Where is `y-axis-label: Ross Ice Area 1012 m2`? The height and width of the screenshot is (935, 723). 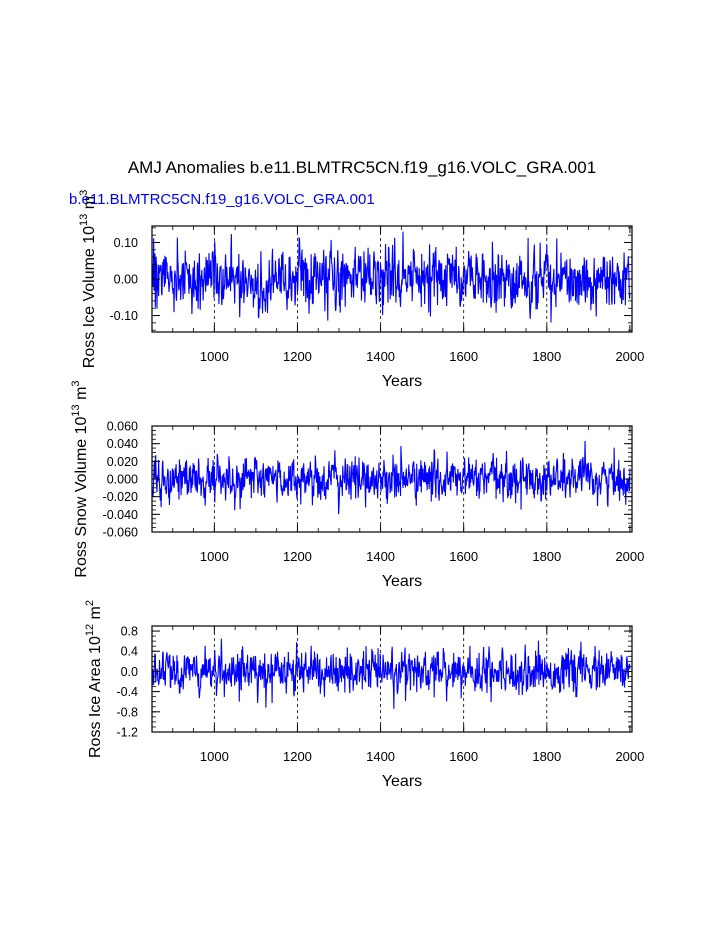
y-axis-label: Ross Ice Area 1012 m2 is located at coordinates (94, 679).